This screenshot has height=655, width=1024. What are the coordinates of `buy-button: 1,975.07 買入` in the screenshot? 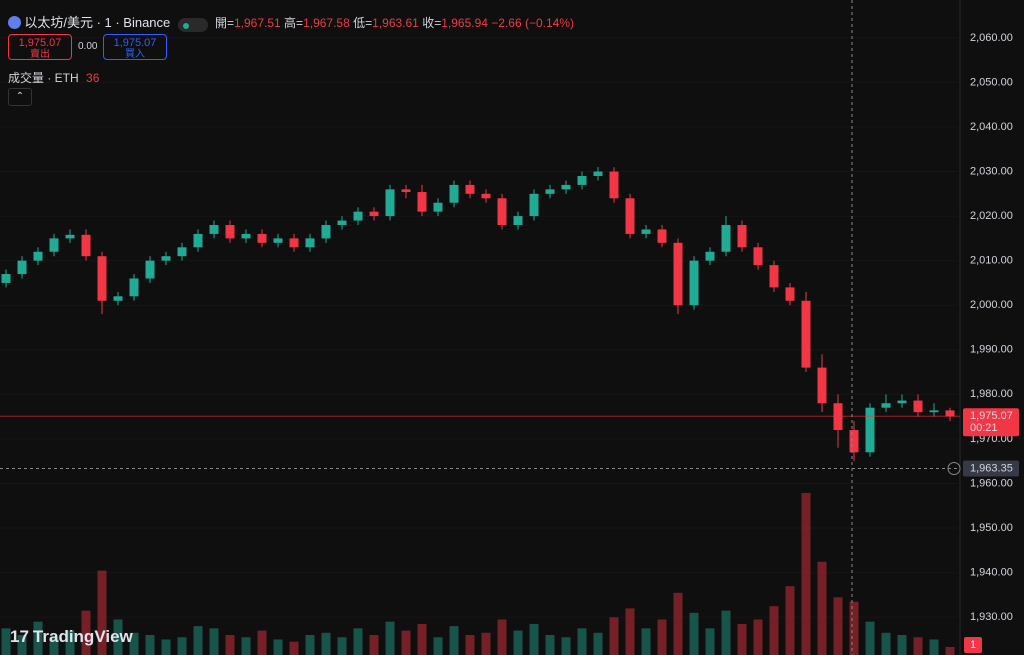 It's located at (135, 47).